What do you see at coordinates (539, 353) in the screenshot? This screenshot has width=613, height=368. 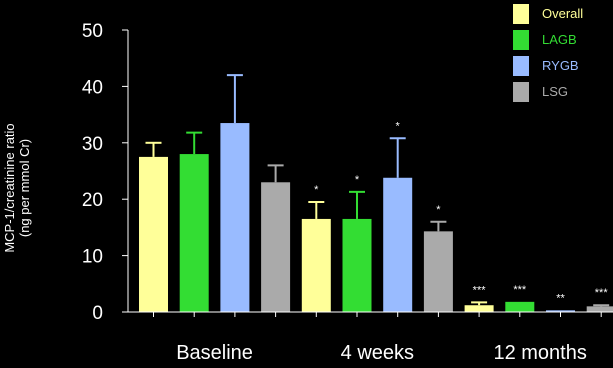 I see `x-group-label: 12 months` at bounding box center [539, 353].